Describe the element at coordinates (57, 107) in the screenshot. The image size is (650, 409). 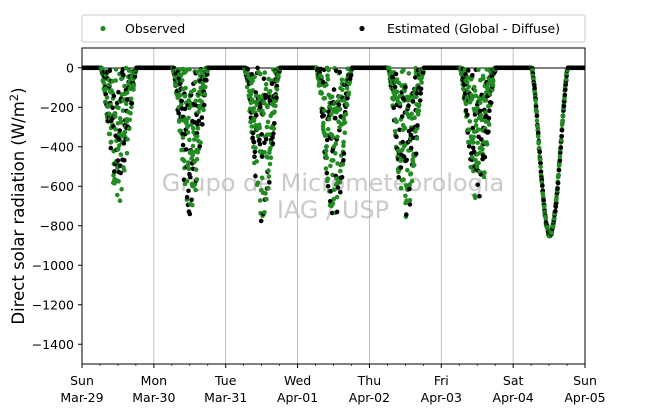
I see `y-tick-label: −200` at that location.